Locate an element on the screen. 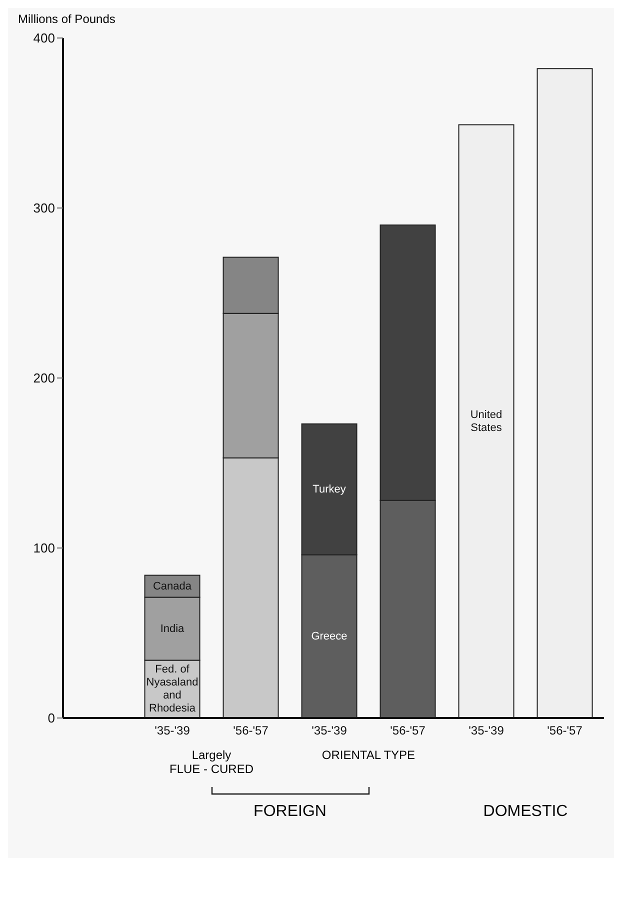 This screenshot has height=909, width=622. y-axis-title: Millions of Pounds is located at coordinates (67, 19).